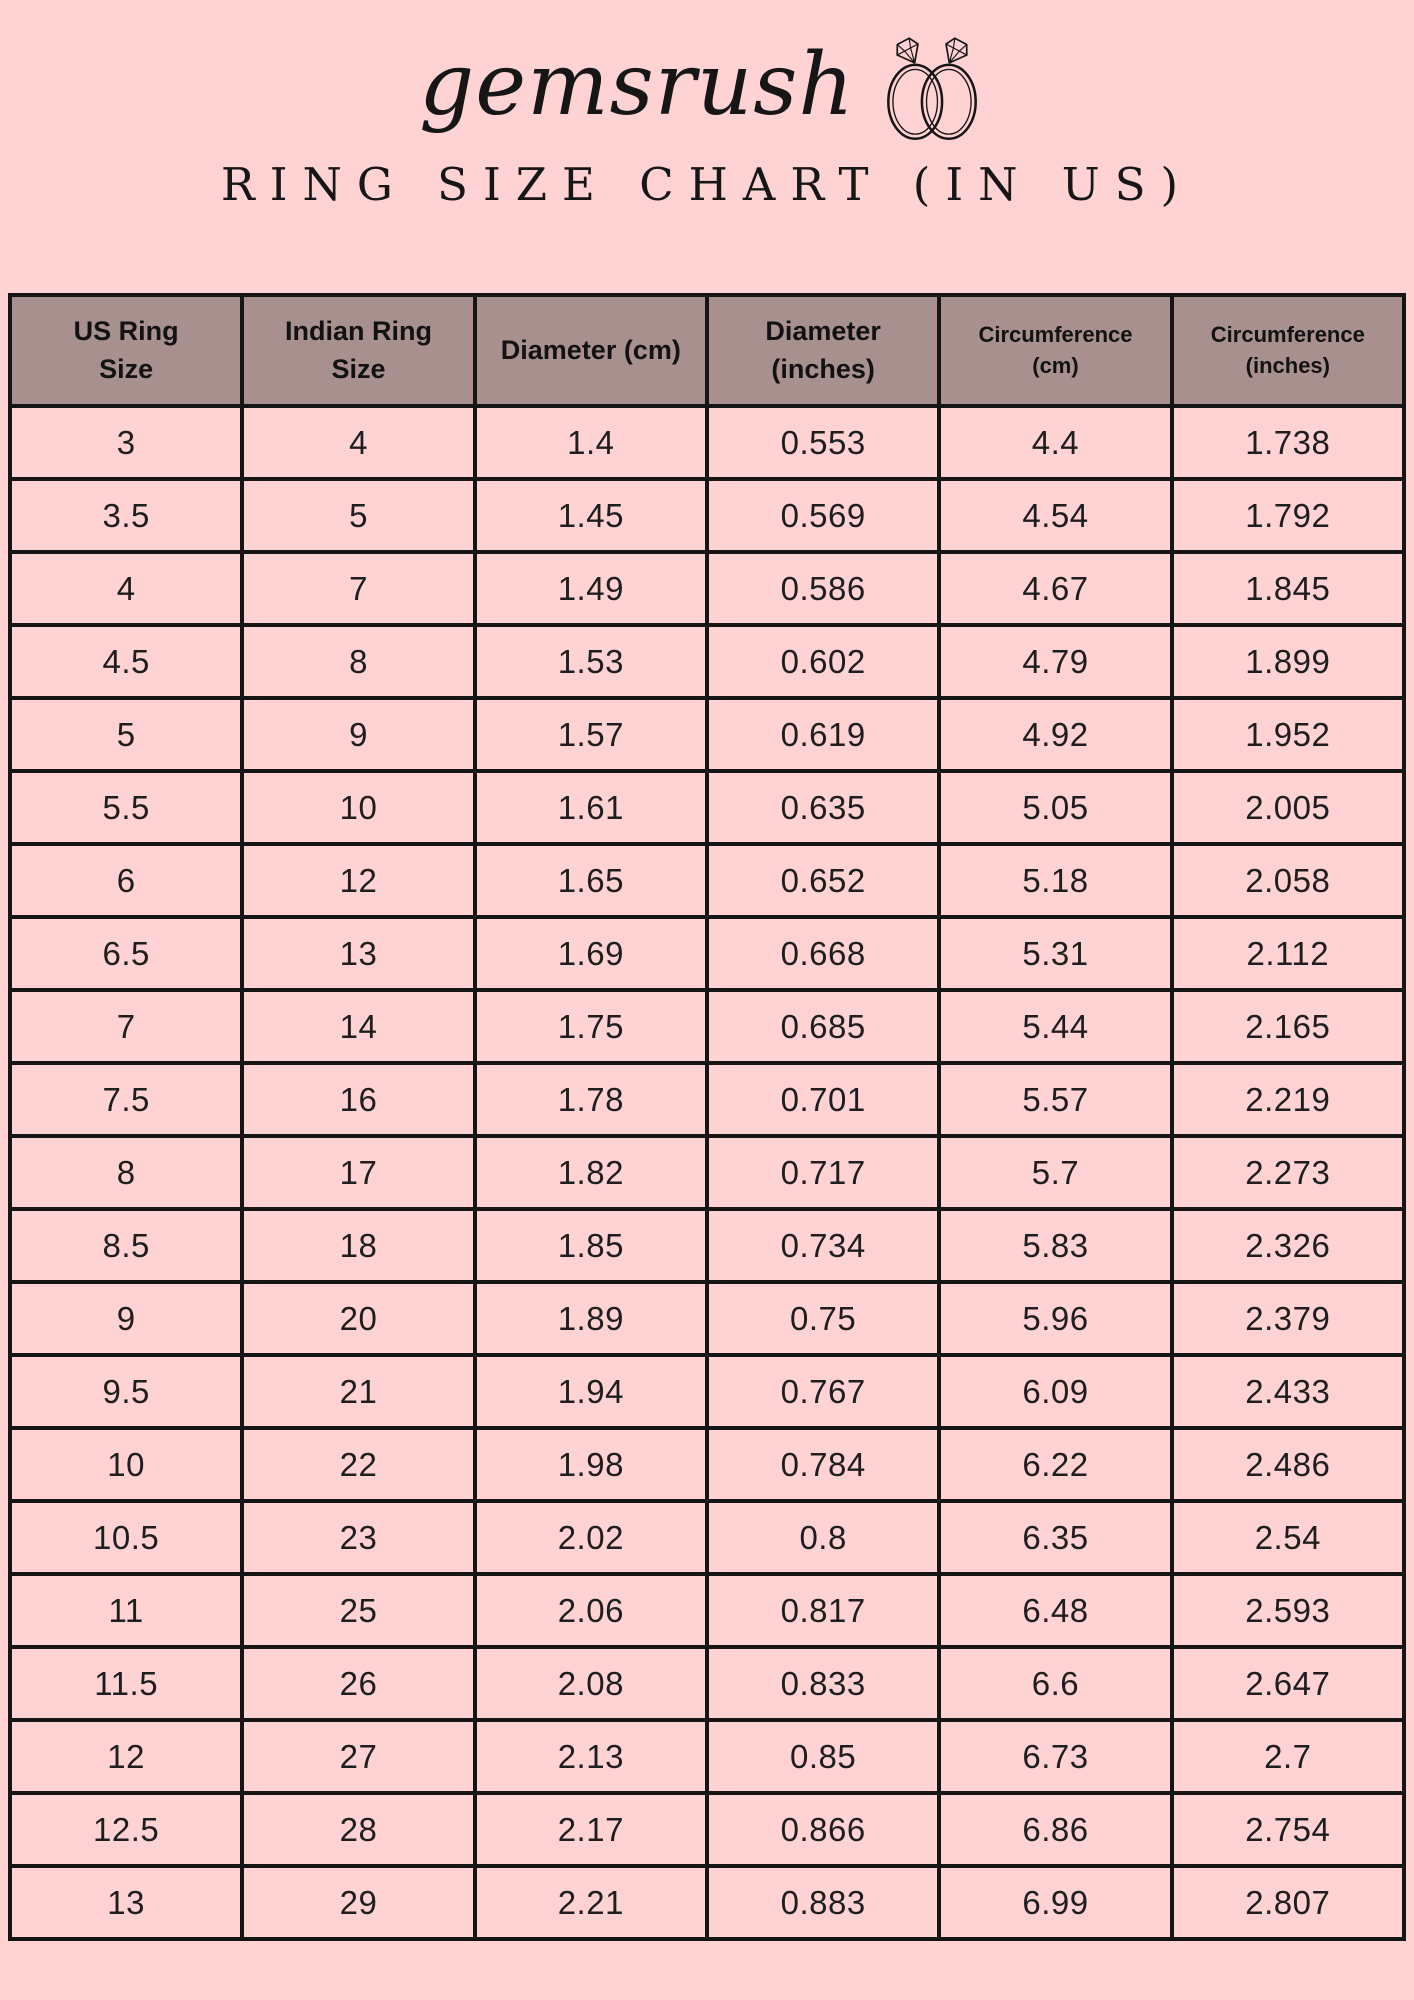 This screenshot has width=1414, height=2000. Describe the element at coordinates (823, 1099) in the screenshot. I see `table-cell-diameter-inches: 0.701` at that location.